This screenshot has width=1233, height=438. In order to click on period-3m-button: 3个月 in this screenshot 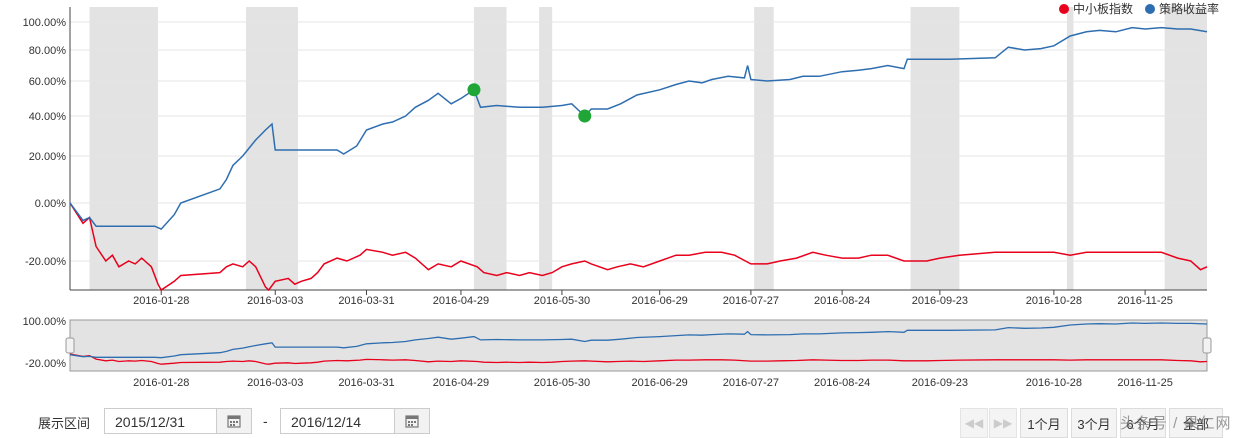, I will do `click(1094, 423)`.